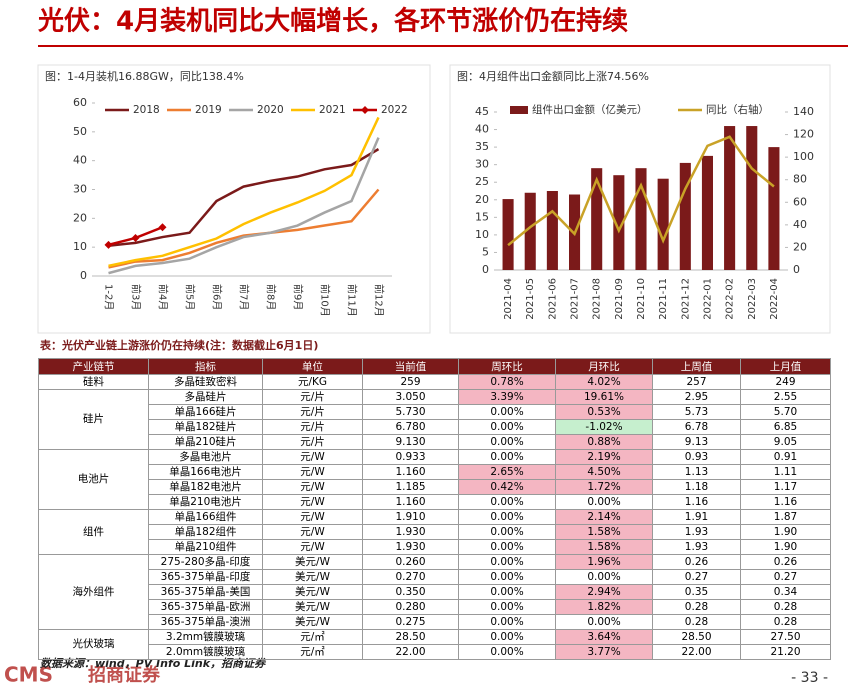 The height and width of the screenshot is (693, 848). I want to click on table-row: 硅料 多晶硅致密料 元/KG 259 0.78% 4.02% 257 249, so click(434, 382).